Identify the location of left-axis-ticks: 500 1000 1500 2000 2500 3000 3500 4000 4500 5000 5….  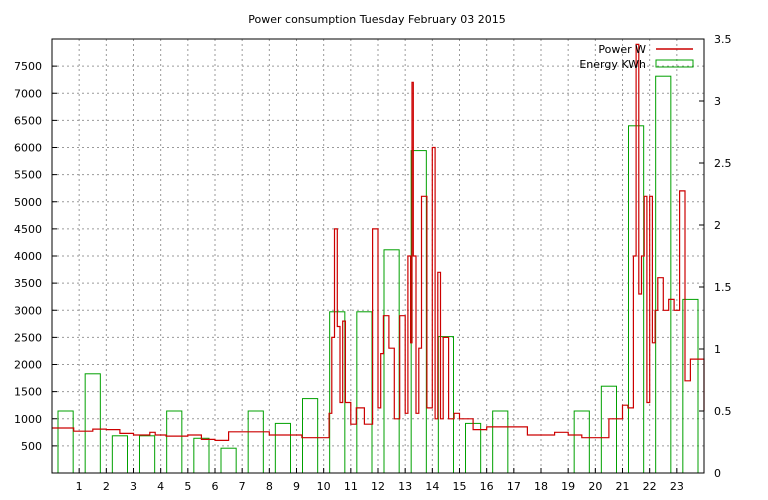
(35, 256).